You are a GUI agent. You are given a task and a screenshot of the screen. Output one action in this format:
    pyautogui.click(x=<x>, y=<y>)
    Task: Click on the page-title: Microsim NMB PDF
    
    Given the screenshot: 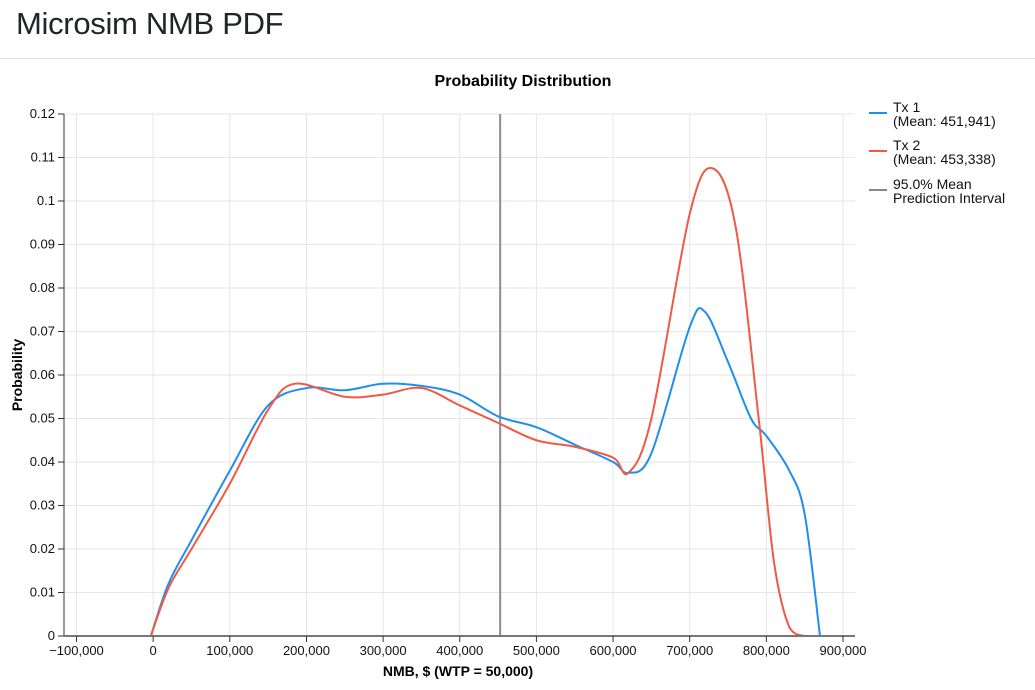 What is the action you would take?
    pyautogui.click(x=150, y=23)
    